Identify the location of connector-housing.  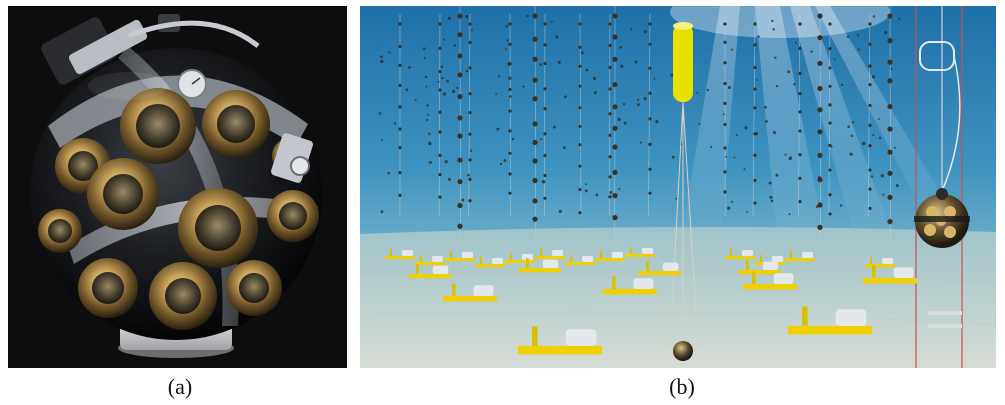
(150, 49).